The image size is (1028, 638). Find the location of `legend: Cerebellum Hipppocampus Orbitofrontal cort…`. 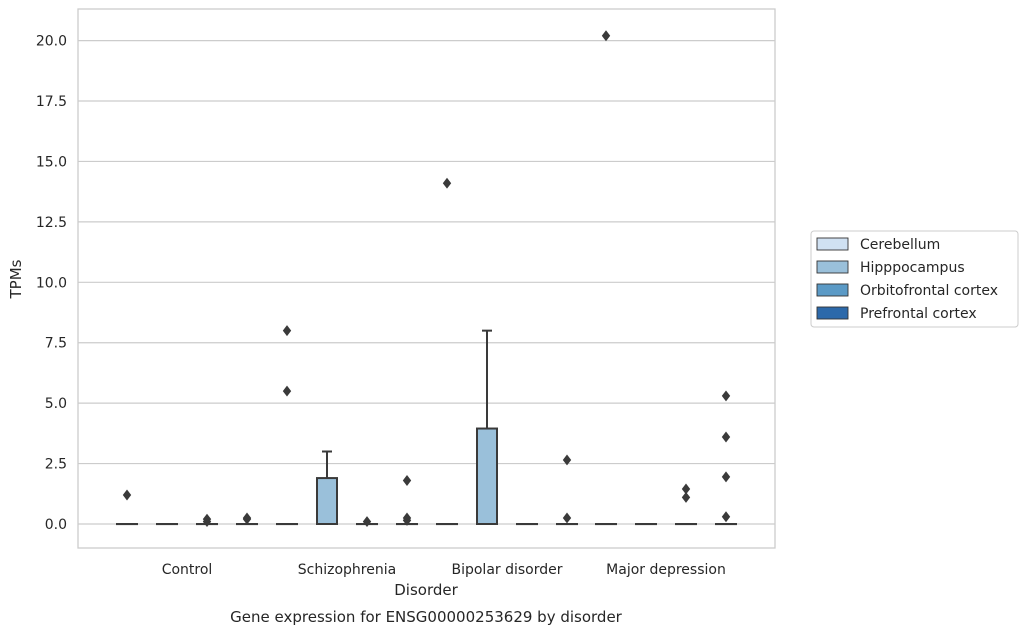

legend: Cerebellum Hipppocampus Orbitofrontal cort… is located at coordinates (914, 279).